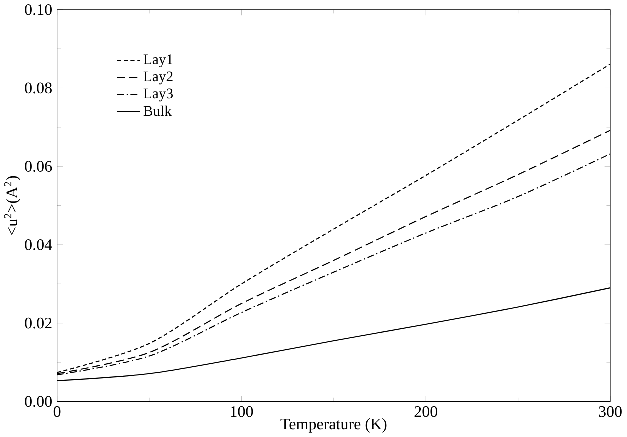 The width and height of the screenshot is (627, 437). I want to click on legend-label: Lay1, so click(158, 61).